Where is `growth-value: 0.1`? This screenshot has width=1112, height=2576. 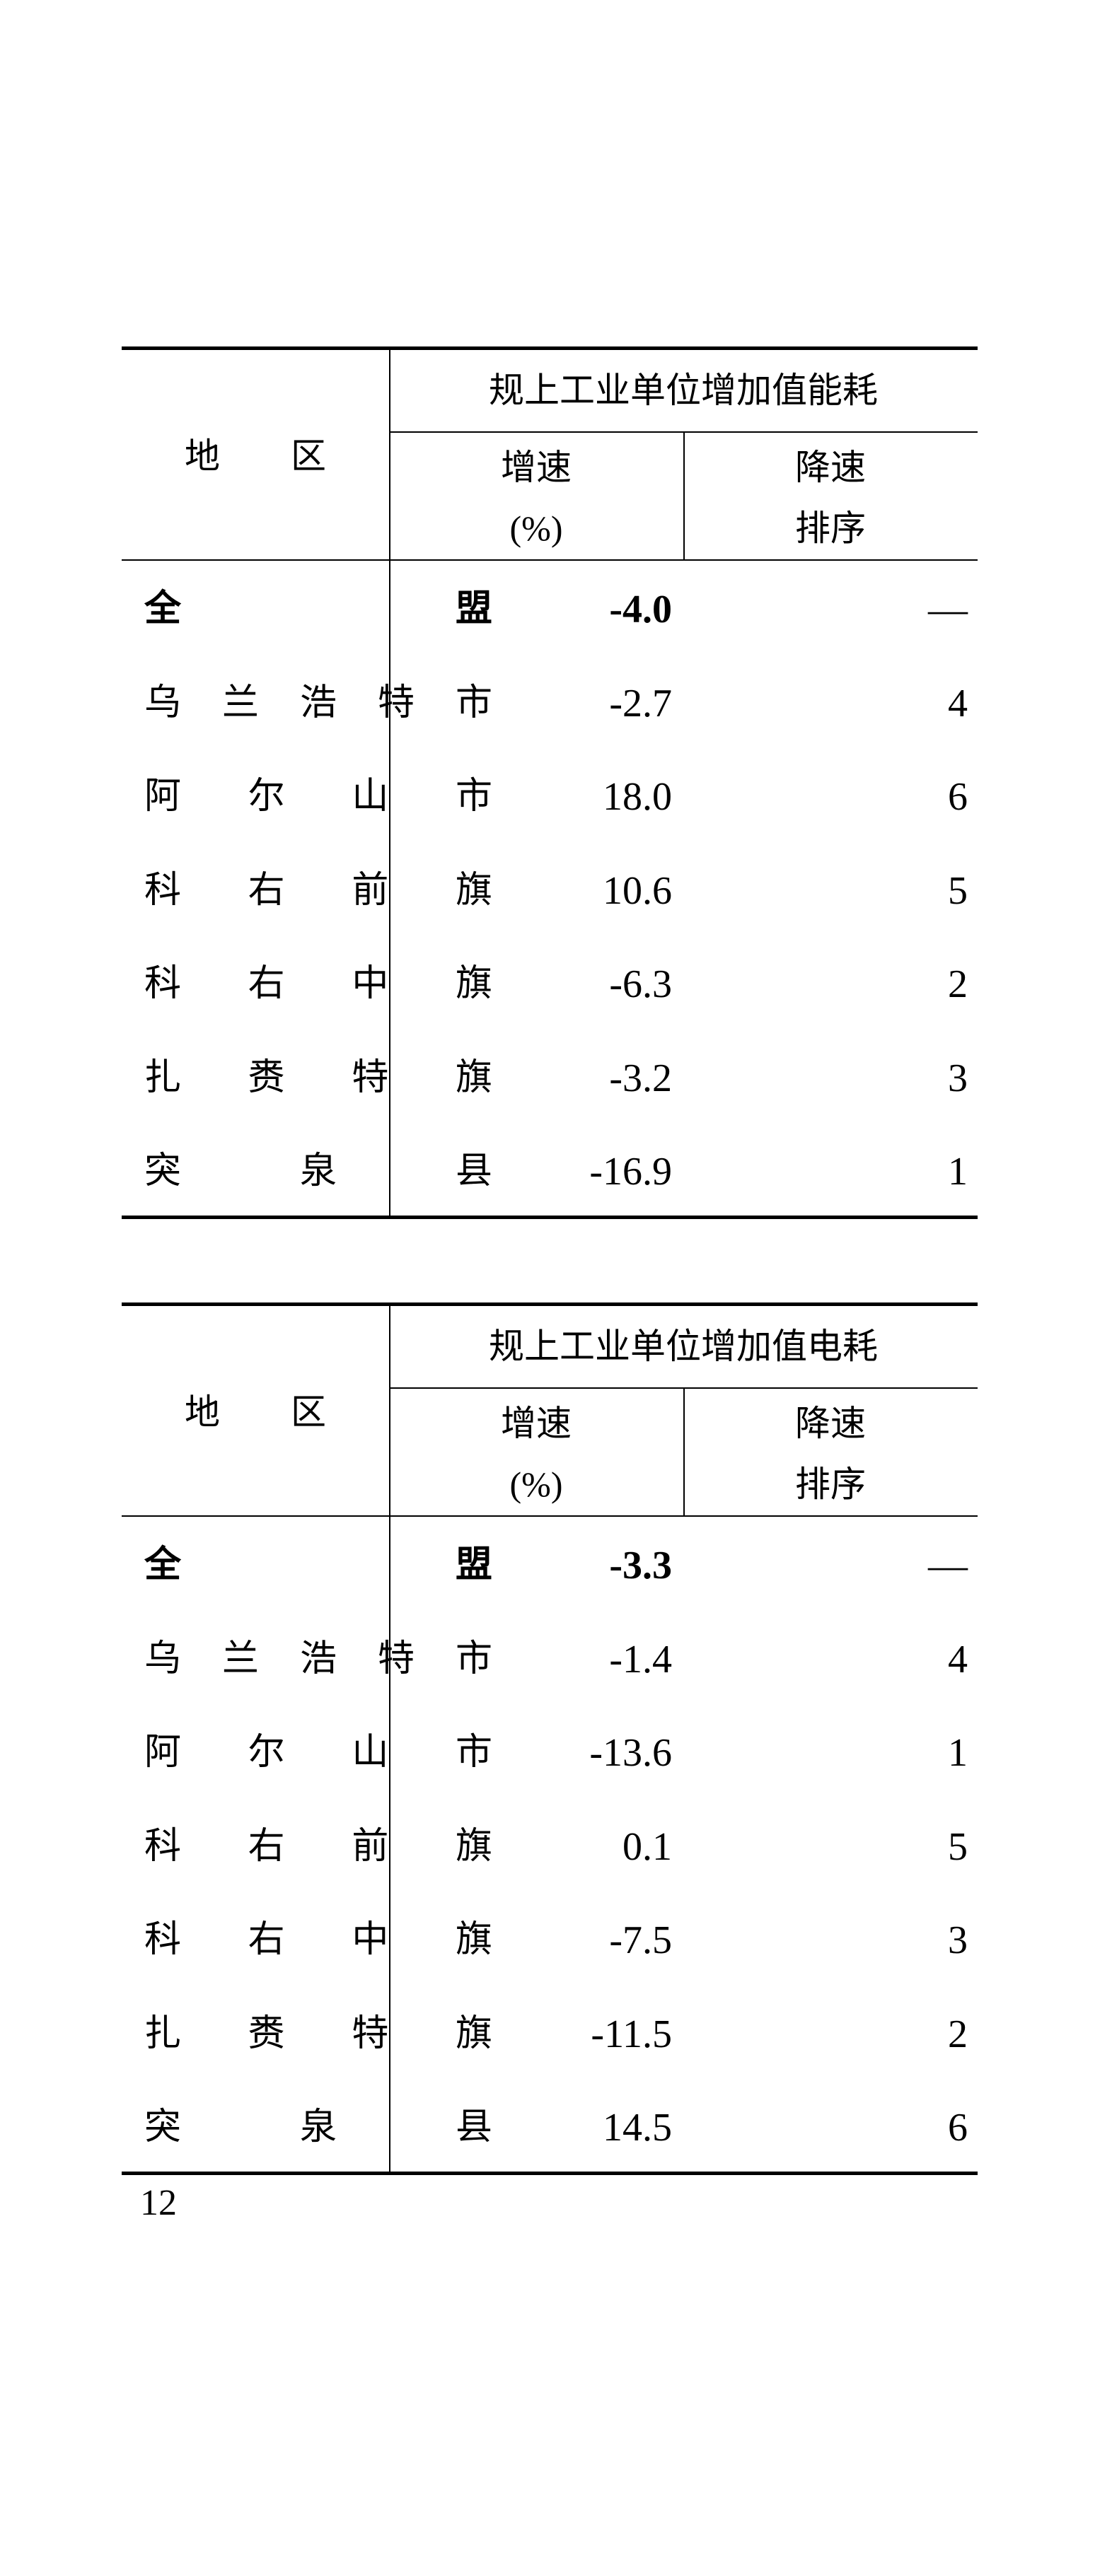 growth-value: 0.1 is located at coordinates (647, 1847).